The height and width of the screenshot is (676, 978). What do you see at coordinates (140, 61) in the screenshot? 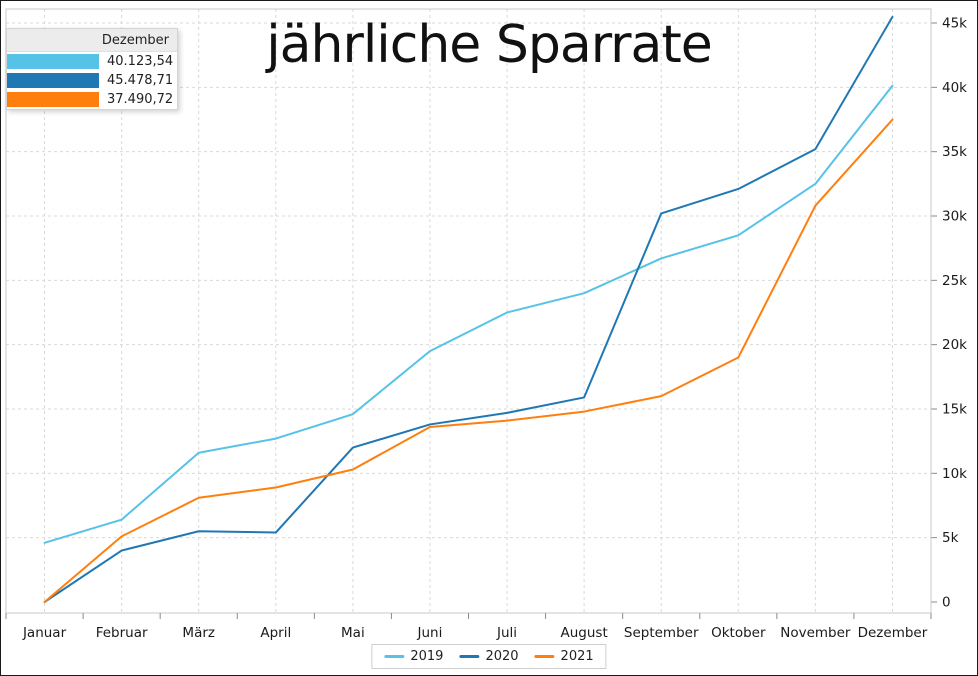
I see `tooltip-value-2019: 40.123,54` at bounding box center [140, 61].